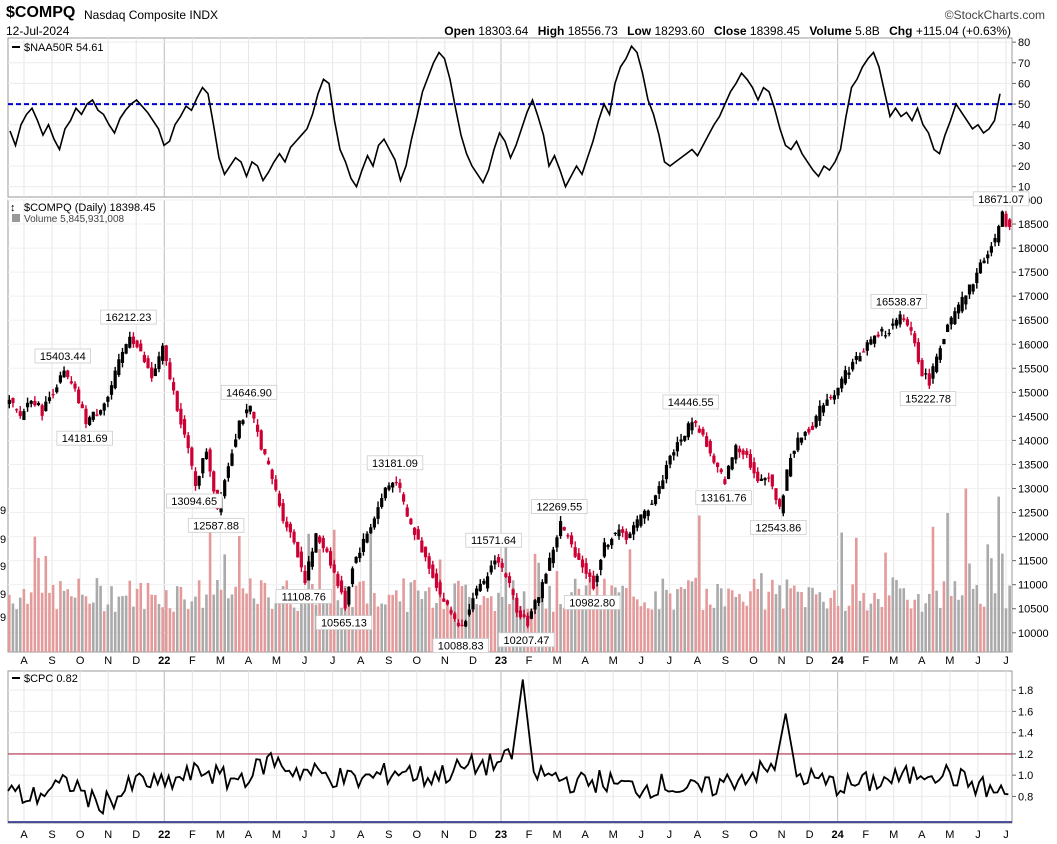 The width and height of the screenshot is (1057, 844). What do you see at coordinates (1033, 417) in the screenshot?
I see `price-y-tick-label: 14500` at bounding box center [1033, 417].